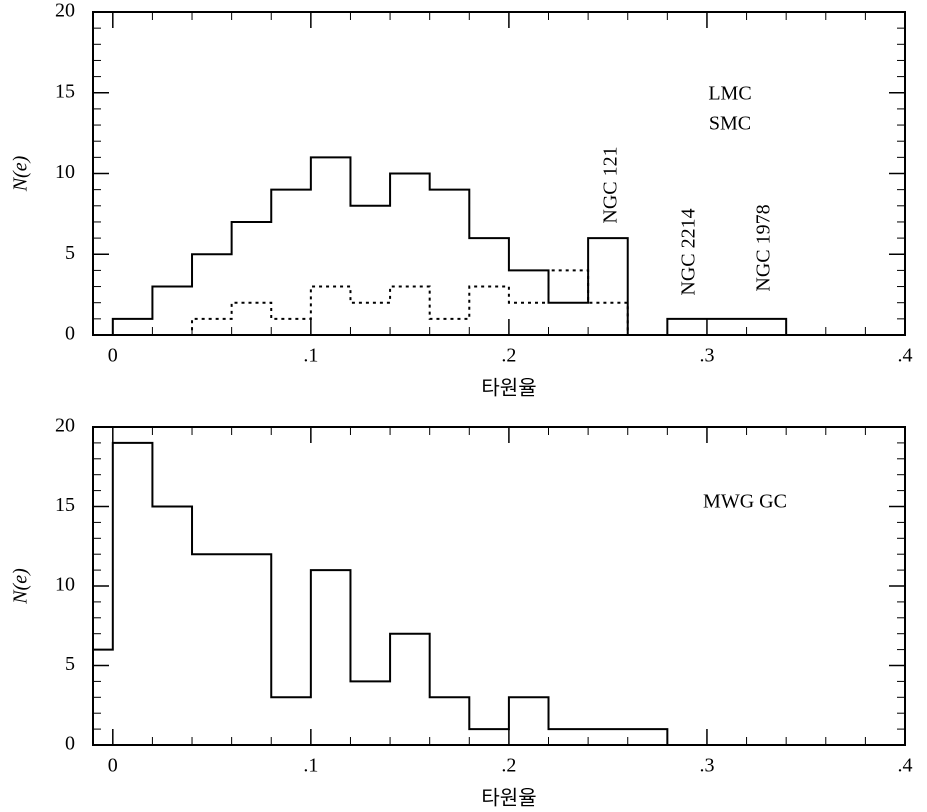 Image resolution: width=927 pixels, height=812 pixels. What do you see at coordinates (764, 247) in the screenshot?
I see `annotation: NGC 1978` at bounding box center [764, 247].